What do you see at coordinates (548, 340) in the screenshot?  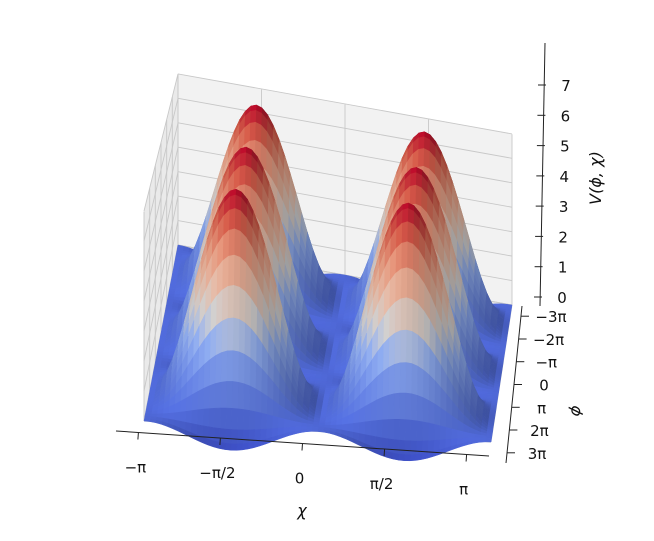 I see `y-tick-label: −2π` at bounding box center [548, 340].